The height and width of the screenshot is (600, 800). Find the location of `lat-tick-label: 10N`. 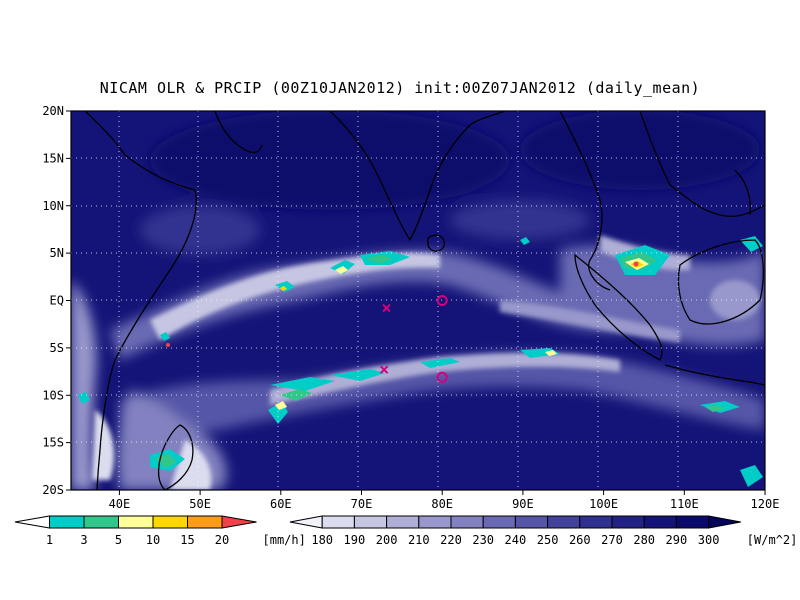

lat-tick-label: 10N is located at coordinates (53, 206).